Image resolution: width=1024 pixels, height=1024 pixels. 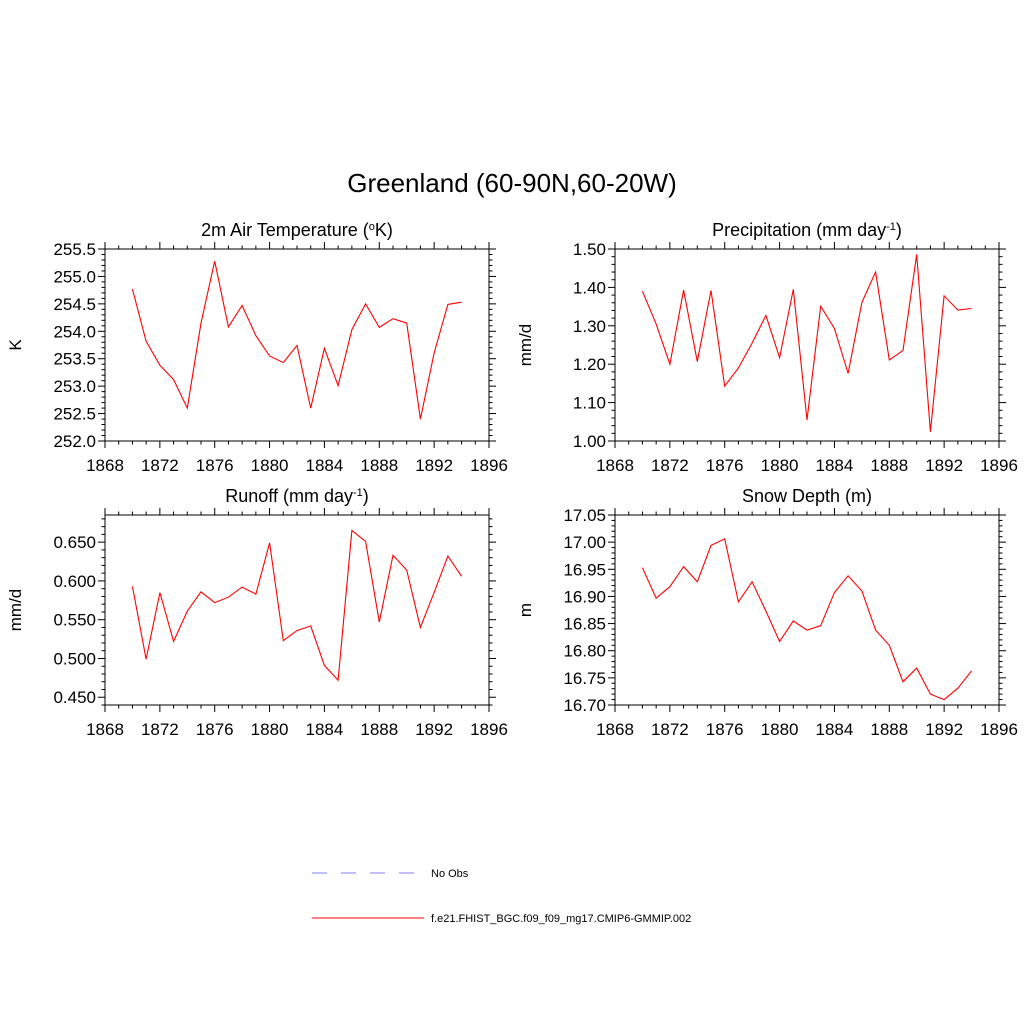 What do you see at coordinates (525, 610) in the screenshot?
I see `snow-depth-y-axis-label: m` at bounding box center [525, 610].